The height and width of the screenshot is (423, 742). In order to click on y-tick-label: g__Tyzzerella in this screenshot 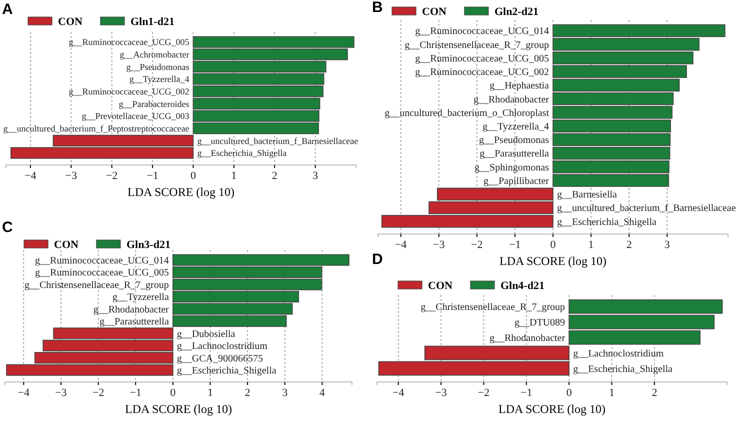, I will do `click(141, 298)`.